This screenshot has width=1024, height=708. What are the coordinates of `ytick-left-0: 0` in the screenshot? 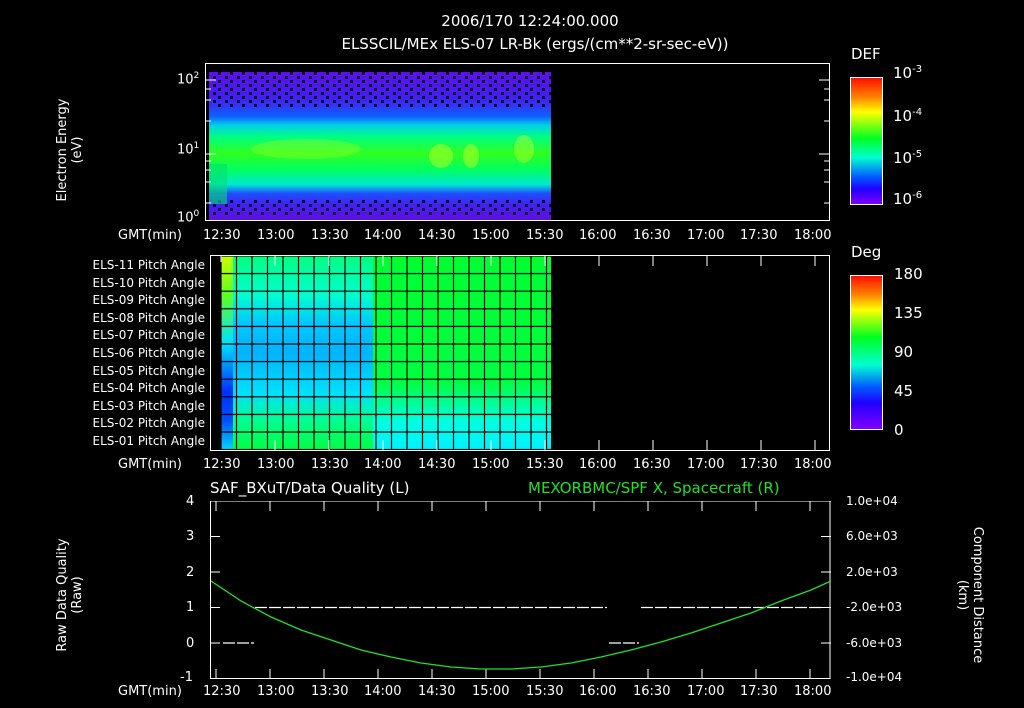 It's located at (190, 643).